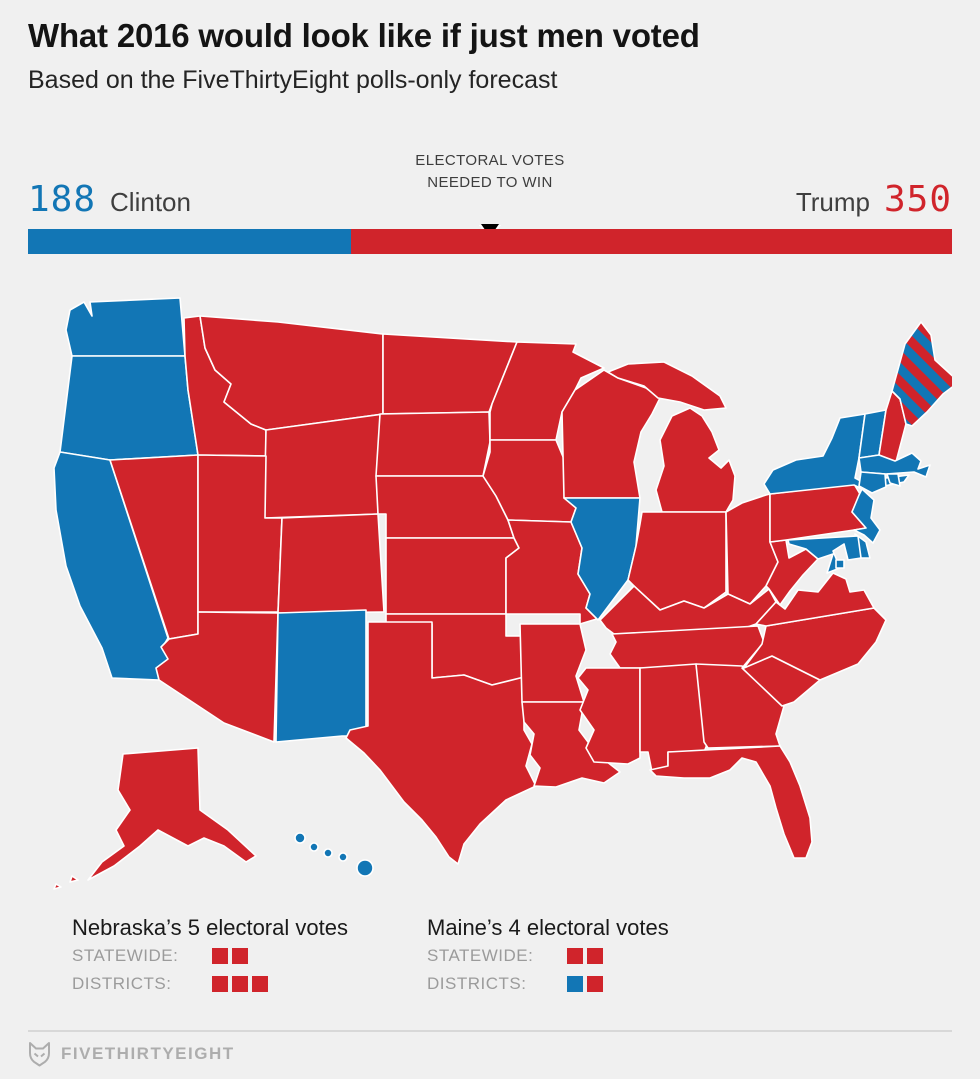 The image size is (980, 1079). What do you see at coordinates (62, 199) in the screenshot?
I see `clinton-vote-count: 188` at bounding box center [62, 199].